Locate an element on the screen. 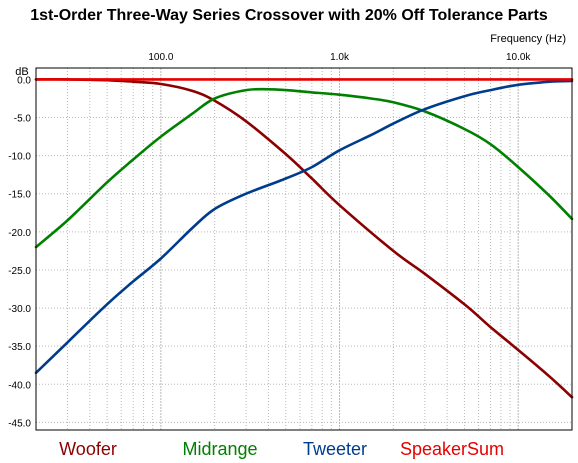  y-tick-label: -30.0 is located at coordinates (19, 309).